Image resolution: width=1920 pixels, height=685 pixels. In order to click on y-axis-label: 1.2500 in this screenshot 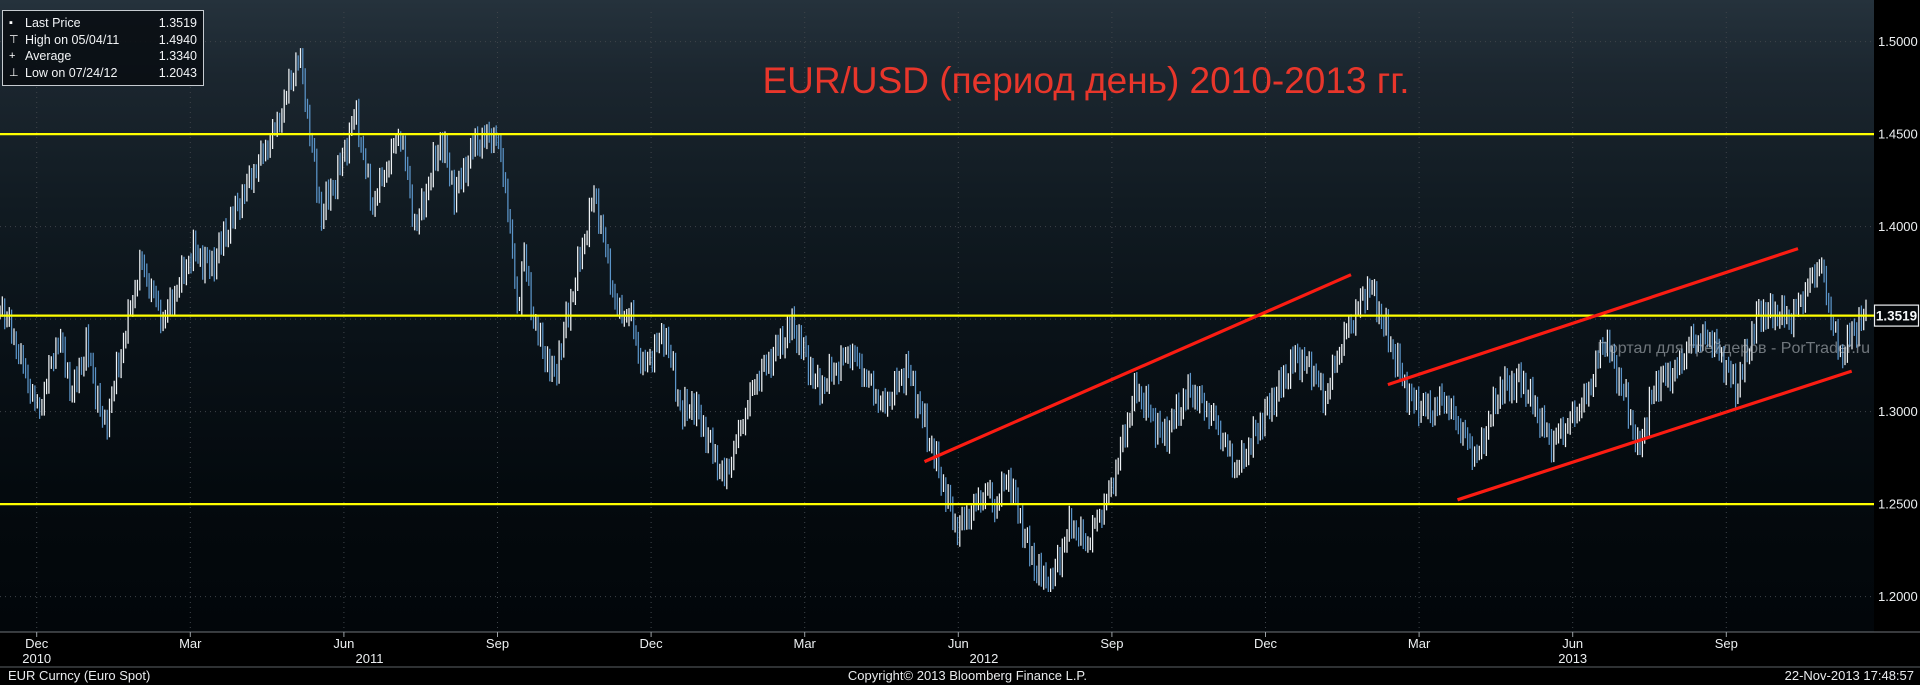, I will do `click(1898, 504)`.